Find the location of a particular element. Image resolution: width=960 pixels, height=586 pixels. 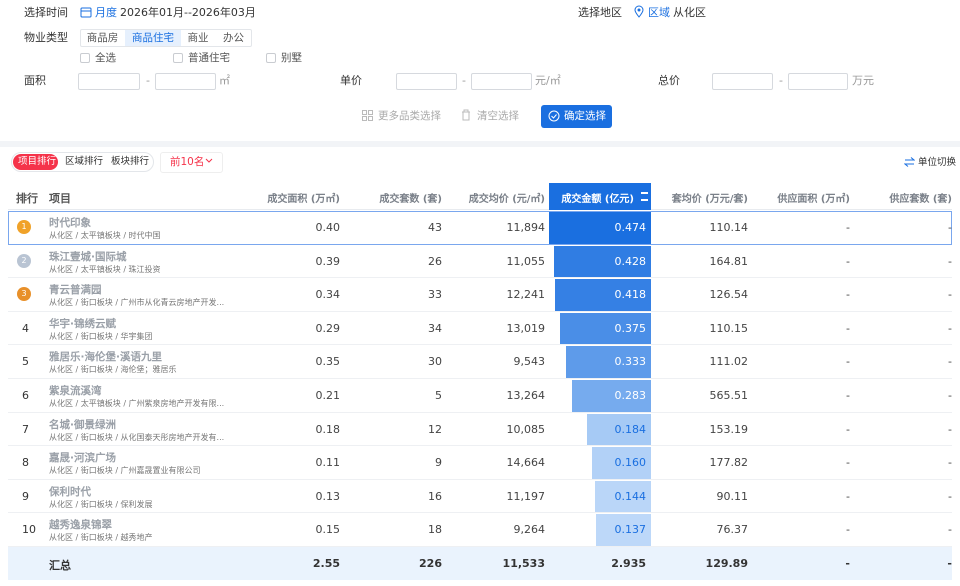

chevron is located at coordinates (209, 160).